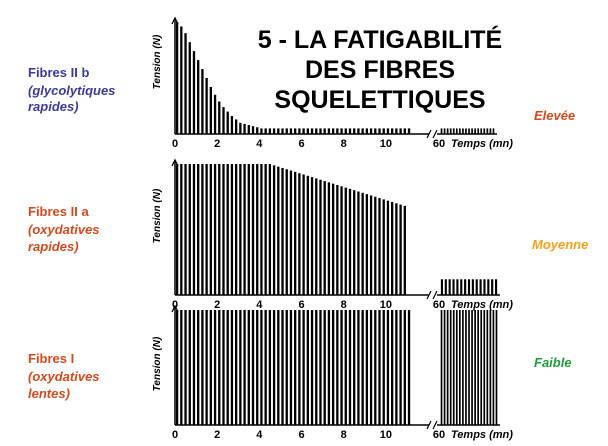 The image size is (608, 446). I want to click on x-axis-label: Temps (mn), so click(482, 144).